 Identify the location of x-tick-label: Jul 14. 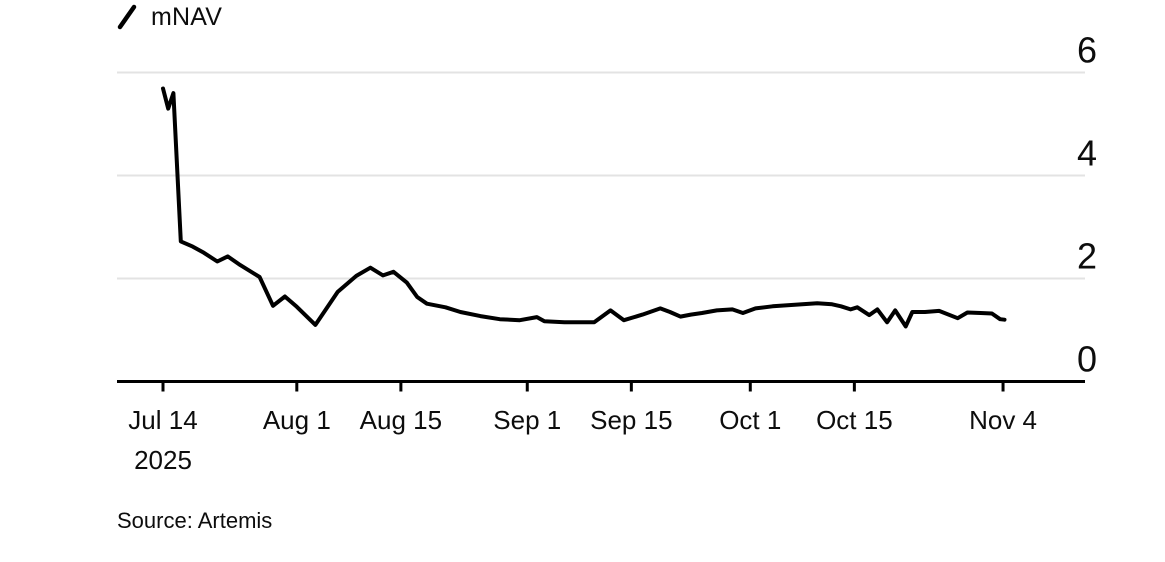
(162, 420).